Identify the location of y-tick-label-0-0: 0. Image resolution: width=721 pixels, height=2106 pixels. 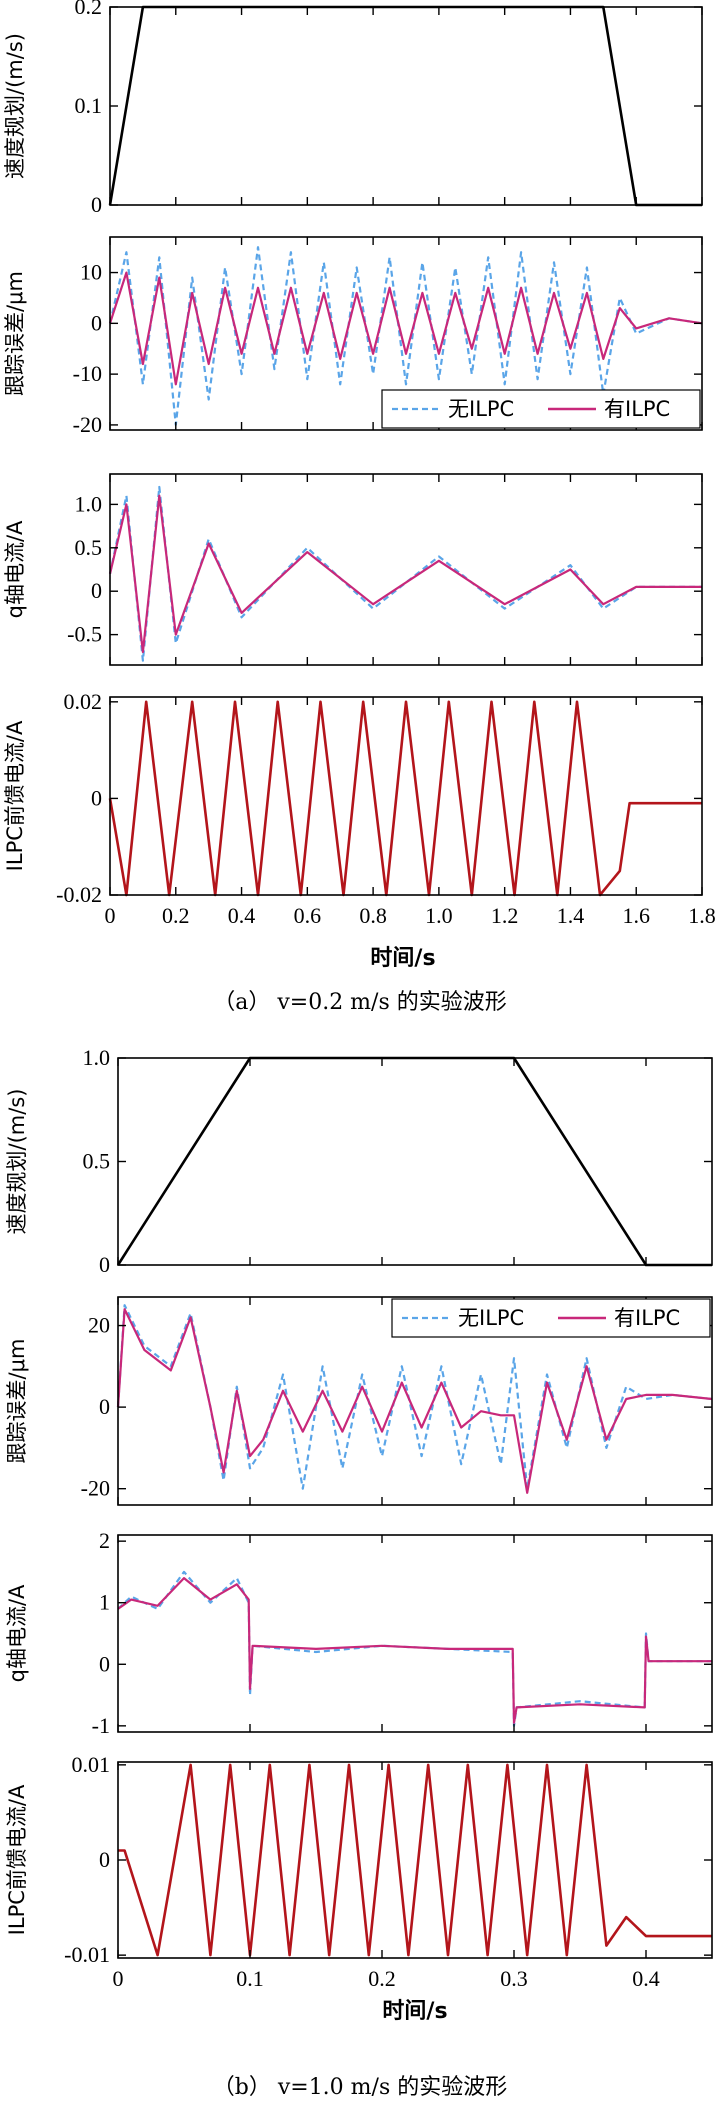
(96, 204).